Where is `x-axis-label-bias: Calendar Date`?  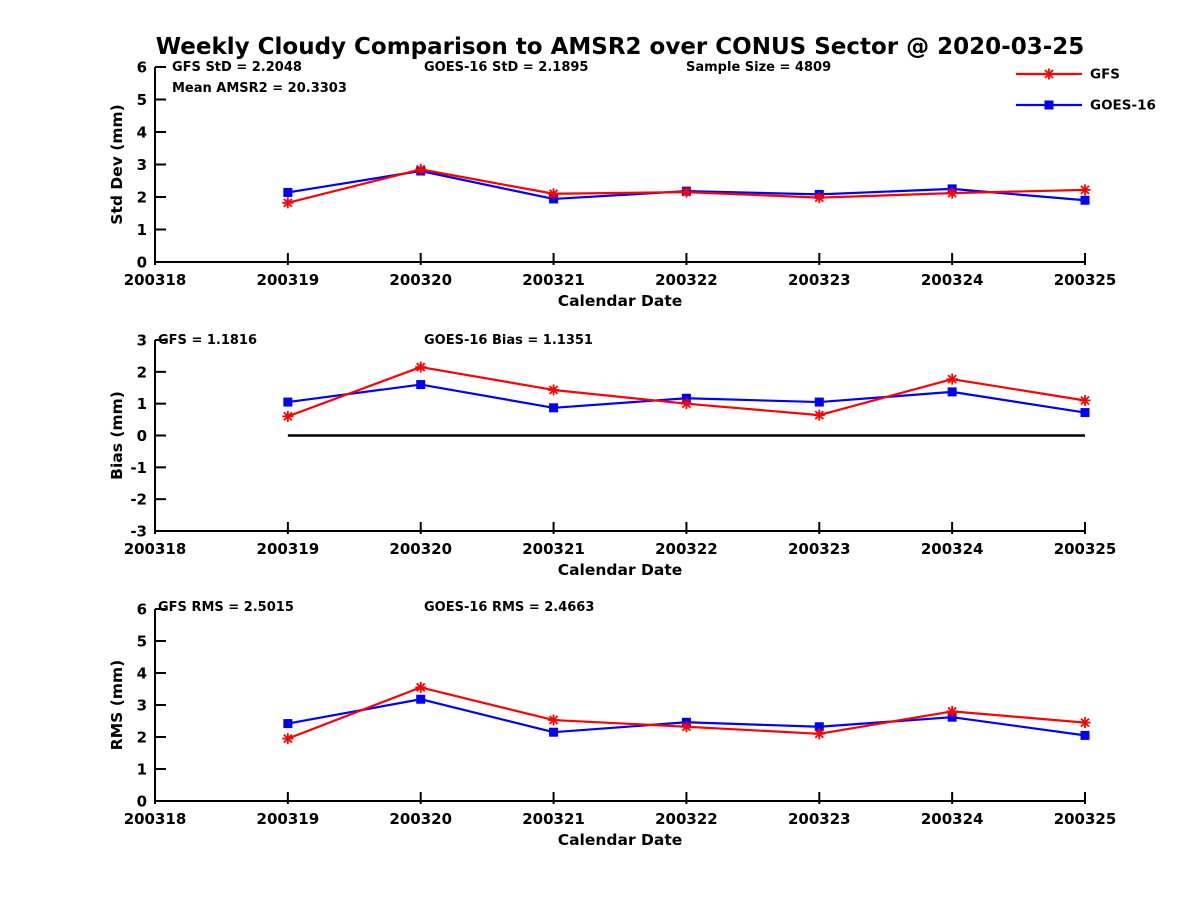
x-axis-label-bias: Calendar Date is located at coordinates (620, 570).